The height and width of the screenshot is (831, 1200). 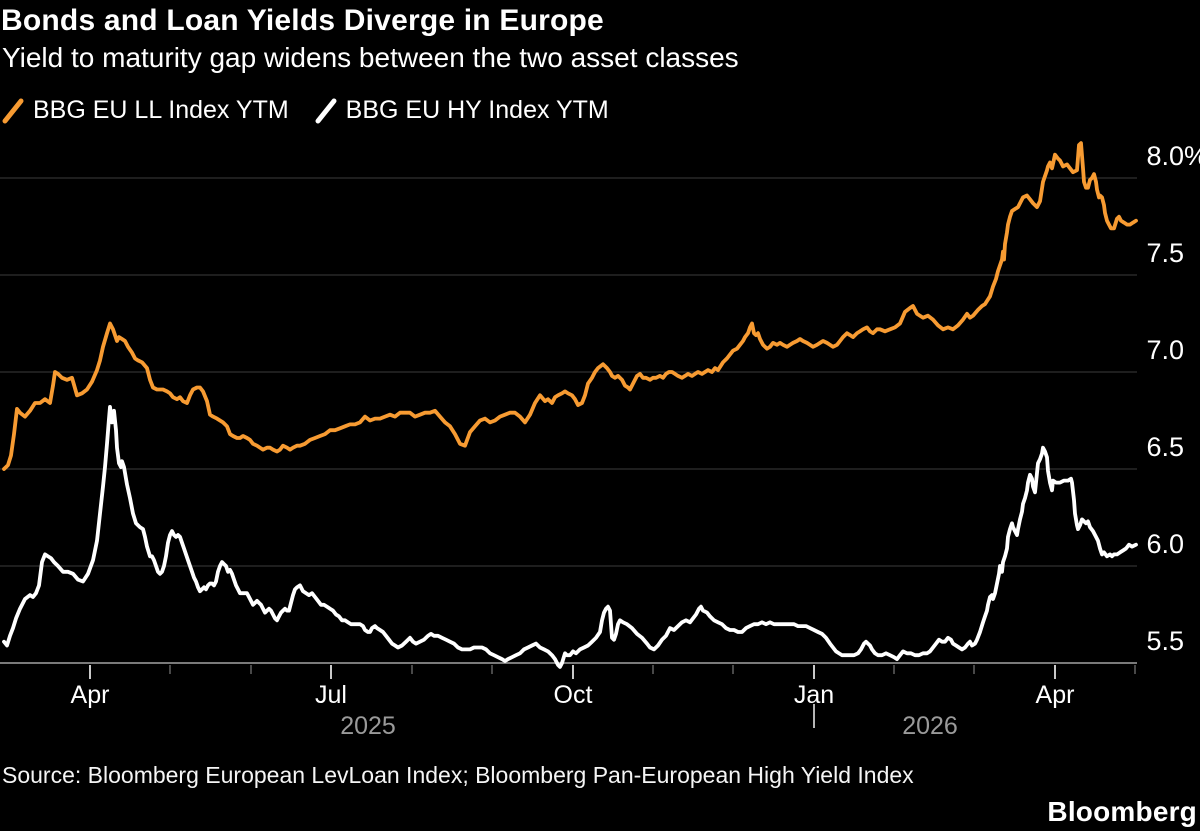 I want to click on x-axis-month-label: Jul, so click(x=331, y=695).